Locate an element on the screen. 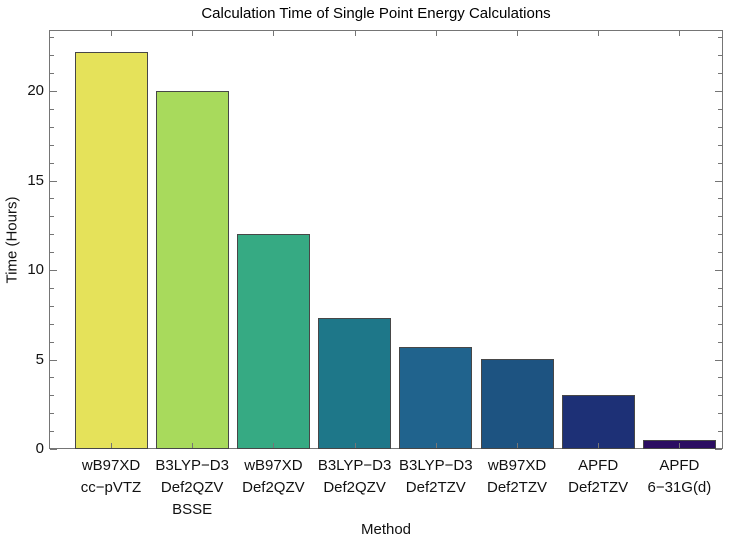  x-tick-label-line: cc−pVTZ is located at coordinates (111, 487).